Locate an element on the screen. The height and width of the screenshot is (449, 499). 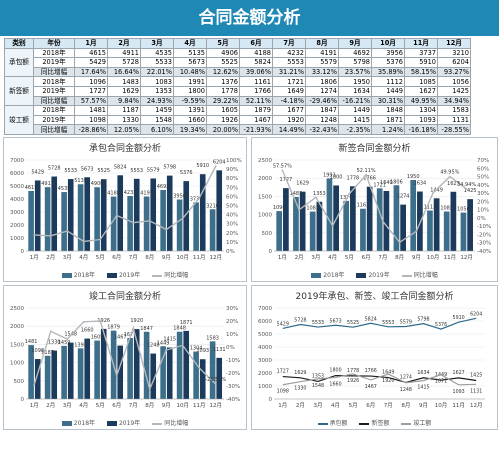
value-cell: -28.86% is located at coordinates (91, 129).